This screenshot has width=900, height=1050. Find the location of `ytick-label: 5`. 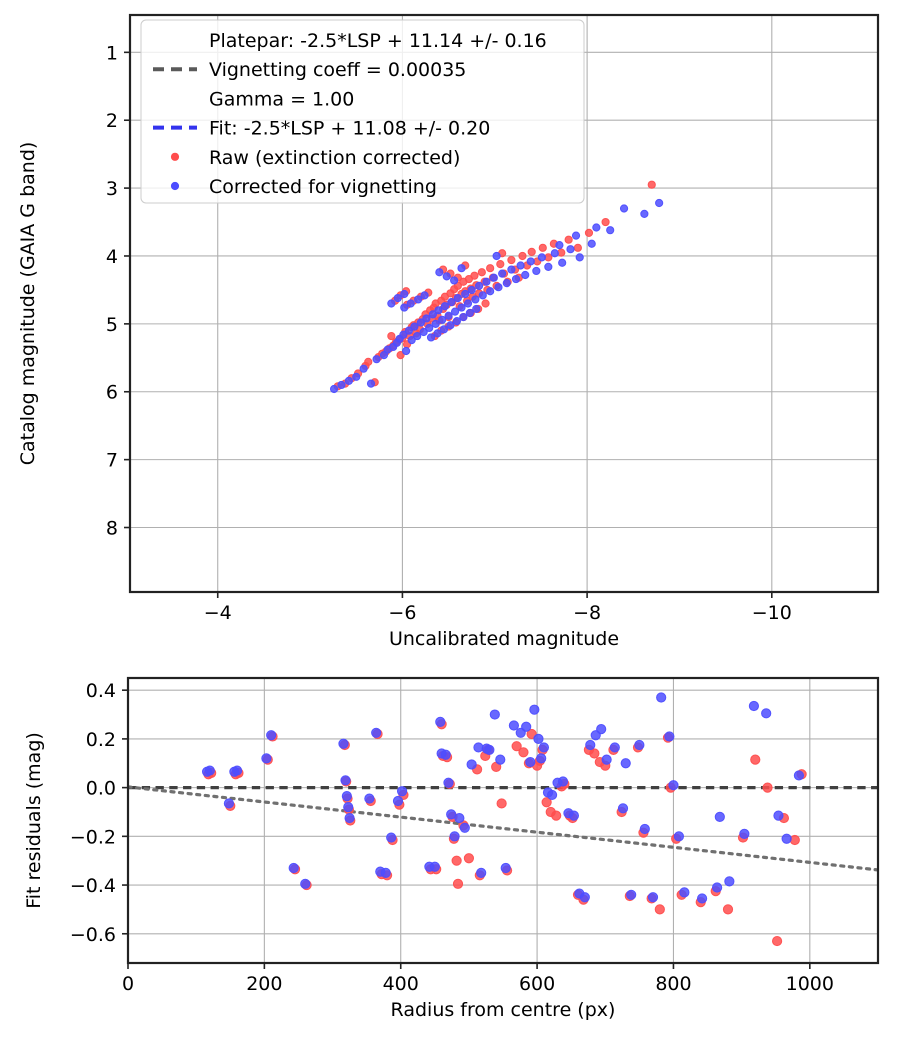

ytick-label: 5 is located at coordinates (112, 325).